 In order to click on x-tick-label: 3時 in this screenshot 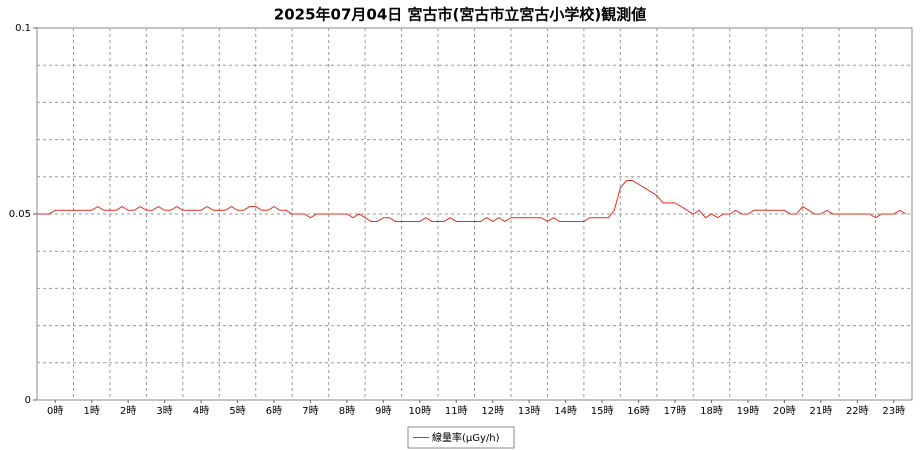, I will do `click(164, 411)`.